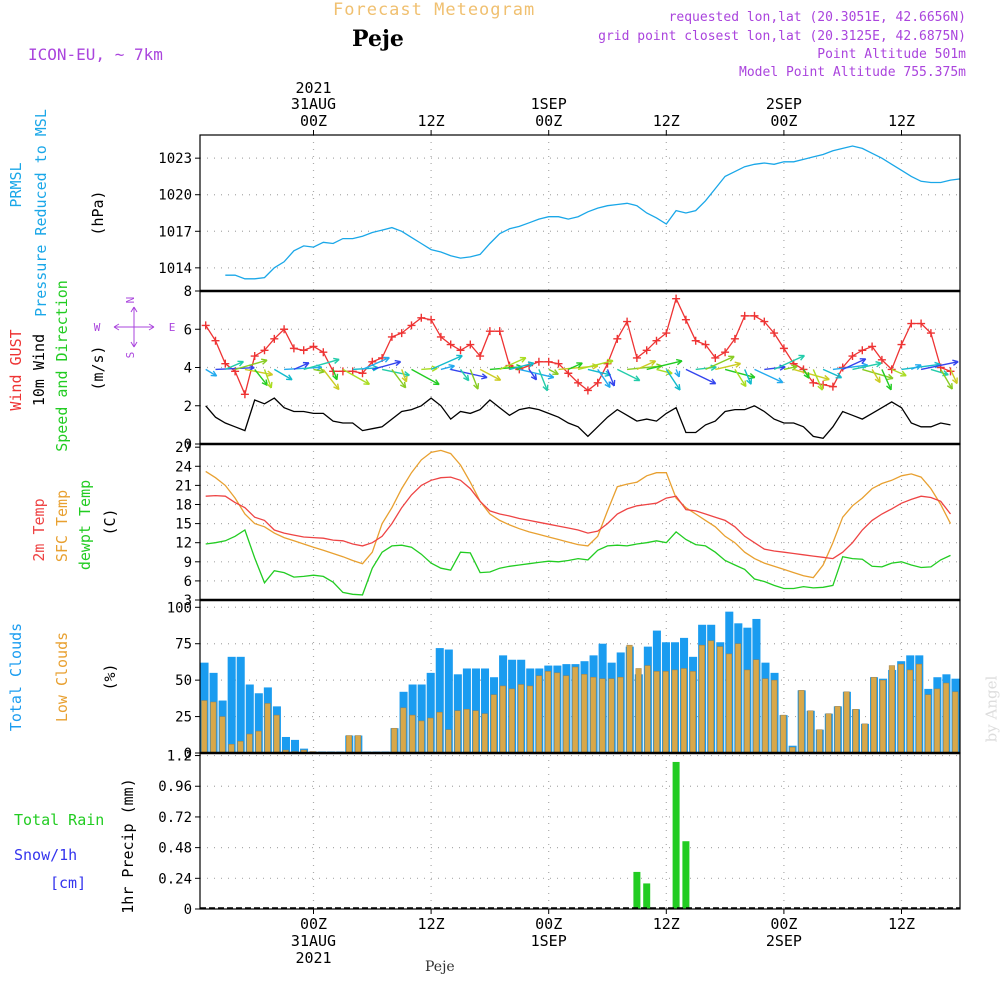  I want to click on compass-west: W, so click(97, 327).